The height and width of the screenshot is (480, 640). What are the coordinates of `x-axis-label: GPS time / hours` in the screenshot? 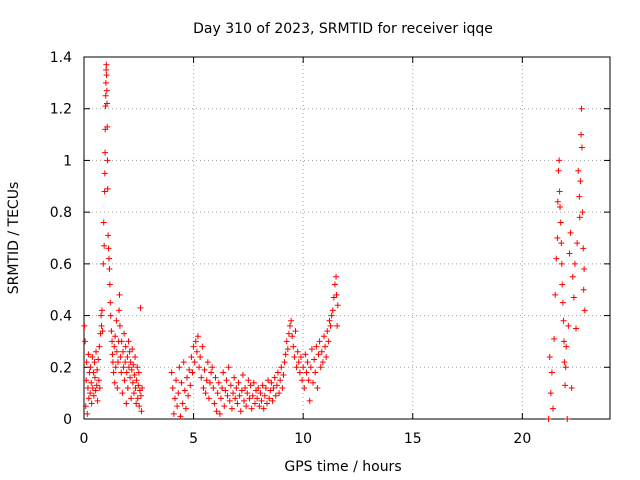 It's located at (342, 467).